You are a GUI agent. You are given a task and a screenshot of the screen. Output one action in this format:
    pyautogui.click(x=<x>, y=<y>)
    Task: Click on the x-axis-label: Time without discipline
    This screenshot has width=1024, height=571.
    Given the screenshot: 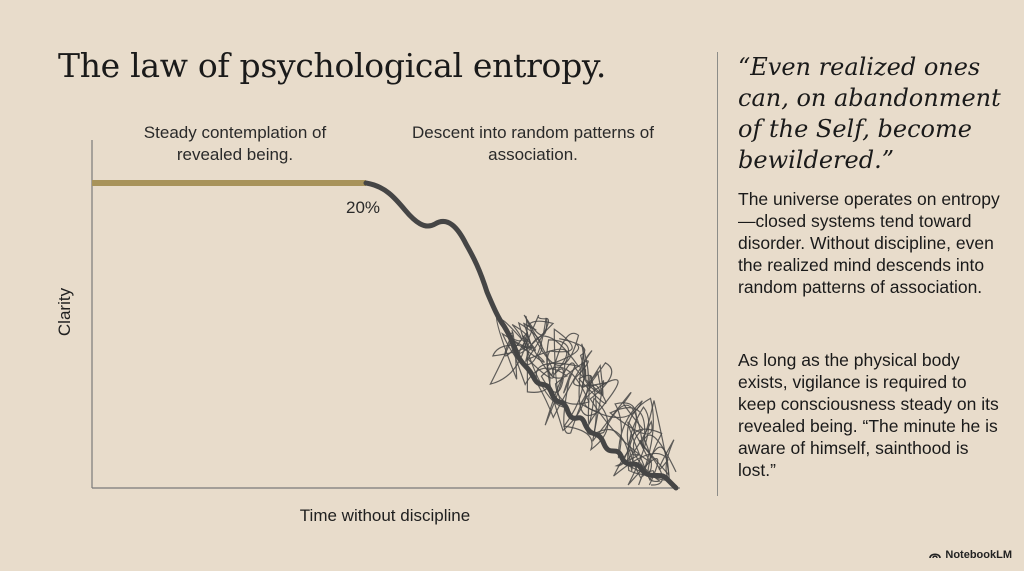 What is the action you would take?
    pyautogui.click(x=385, y=515)
    